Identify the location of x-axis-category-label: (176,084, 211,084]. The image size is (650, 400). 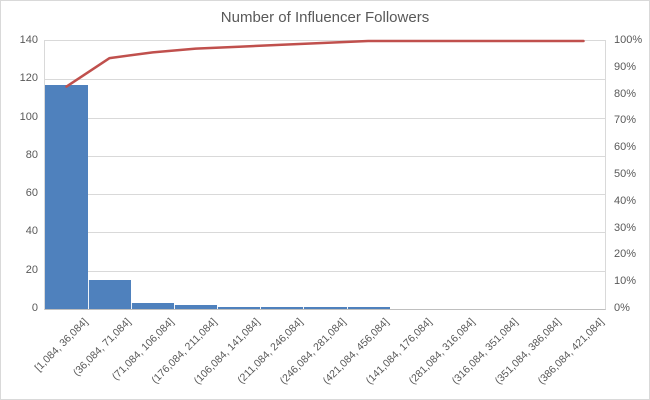
(184, 351).